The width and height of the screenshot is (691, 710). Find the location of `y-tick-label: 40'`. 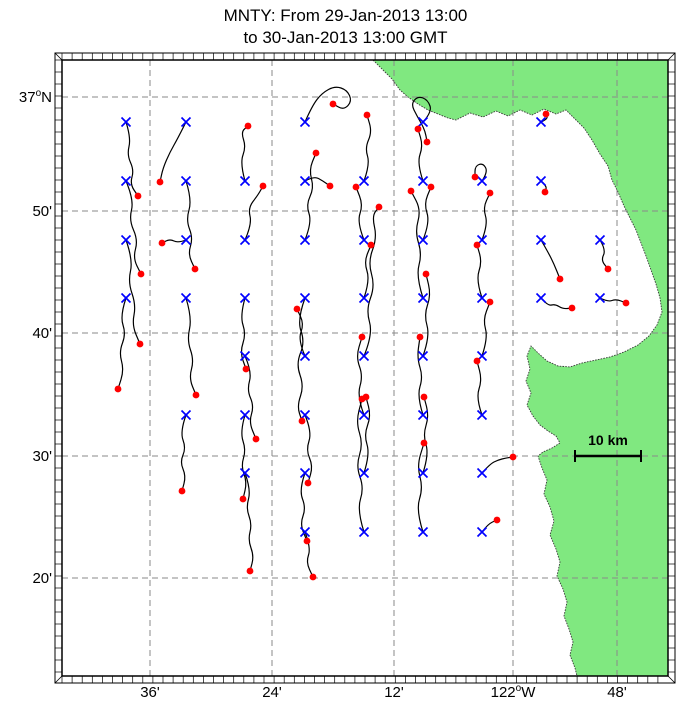

y-tick-label: 40' is located at coordinates (42, 333).